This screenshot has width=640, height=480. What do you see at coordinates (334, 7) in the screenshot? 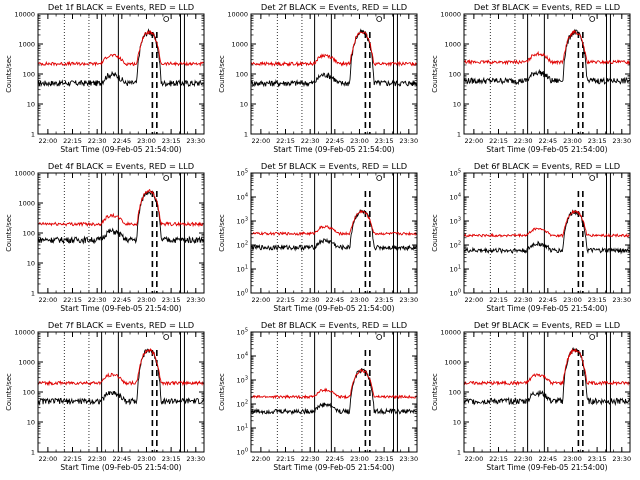
I see `panel-title: Det 2f BLACK = Events, RED = LLD` at bounding box center [334, 7].